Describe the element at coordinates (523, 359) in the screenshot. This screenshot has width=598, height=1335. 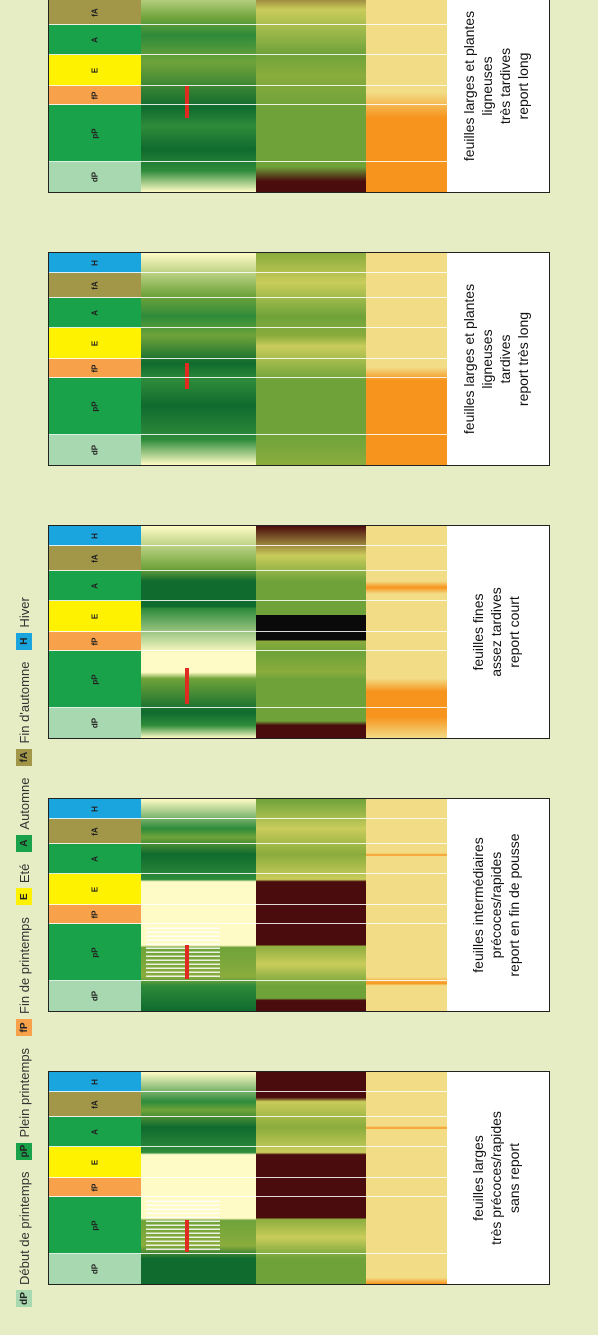
I see `description-line: report très long` at that location.